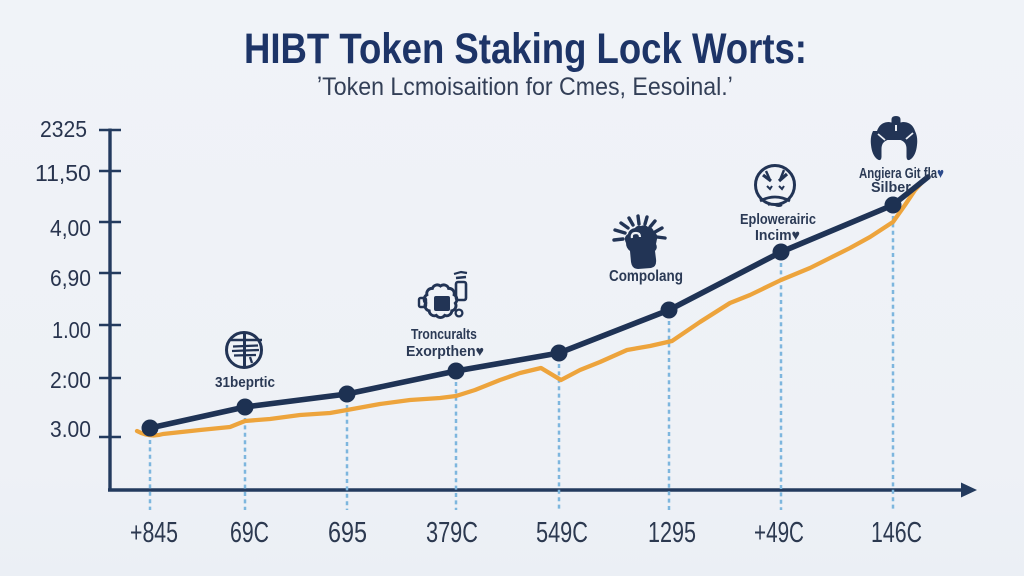 The image size is (1024, 576). What do you see at coordinates (646, 276) in the screenshot?
I see `svg-text: Compolang` at bounding box center [646, 276].